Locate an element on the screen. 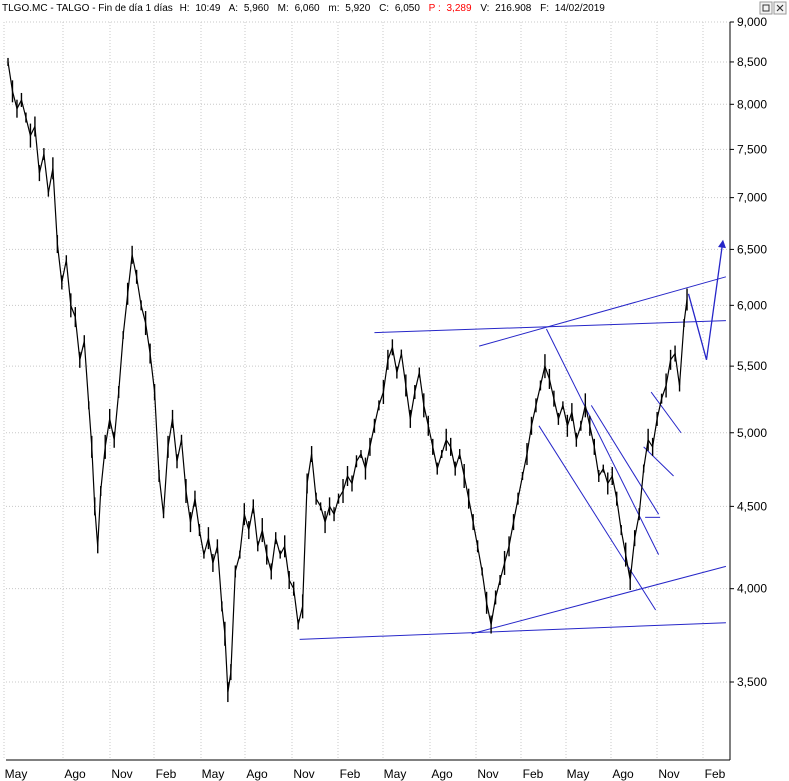 This screenshot has width=789, height=781. projection-path is located at coordinates (705, 300).